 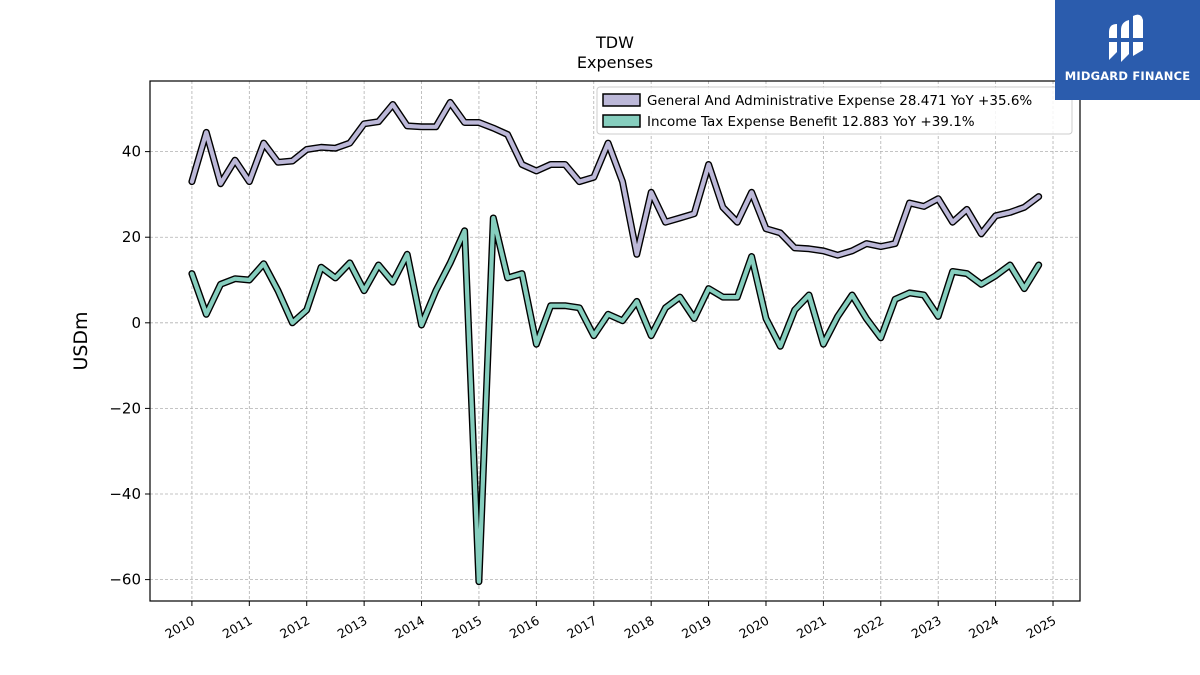 I want to click on y-axis-label: USDm, so click(x=81, y=340).